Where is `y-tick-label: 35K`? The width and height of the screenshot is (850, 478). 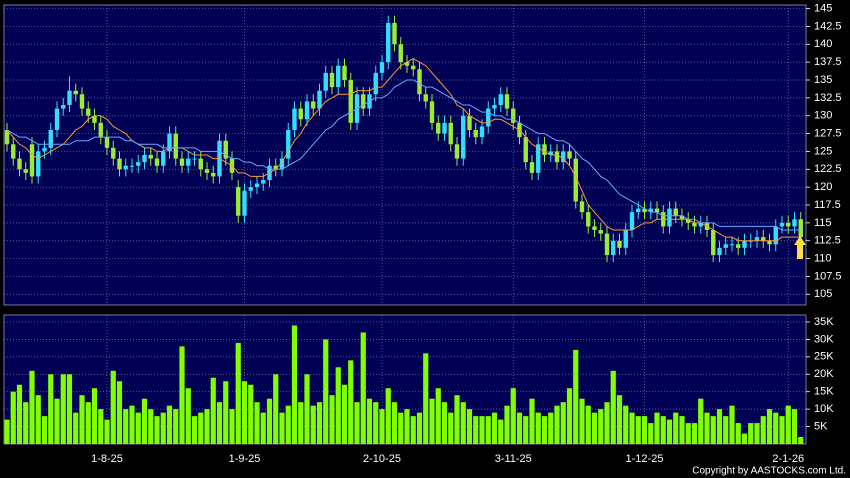 y-tick-label: 35K is located at coordinates (824, 322).